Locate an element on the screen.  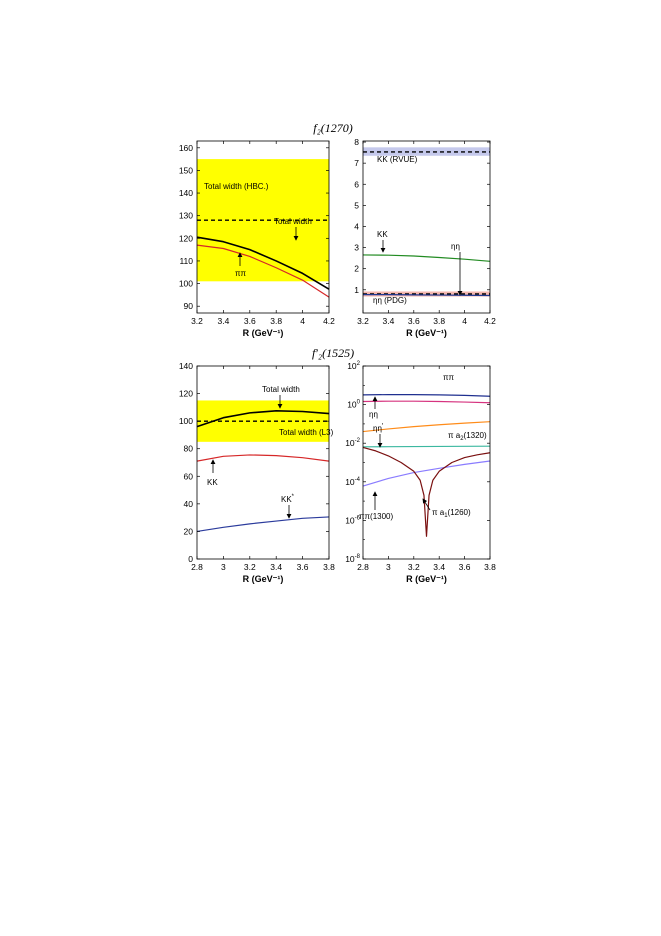
y-tick-label: 110 is located at coordinates (186, 261).